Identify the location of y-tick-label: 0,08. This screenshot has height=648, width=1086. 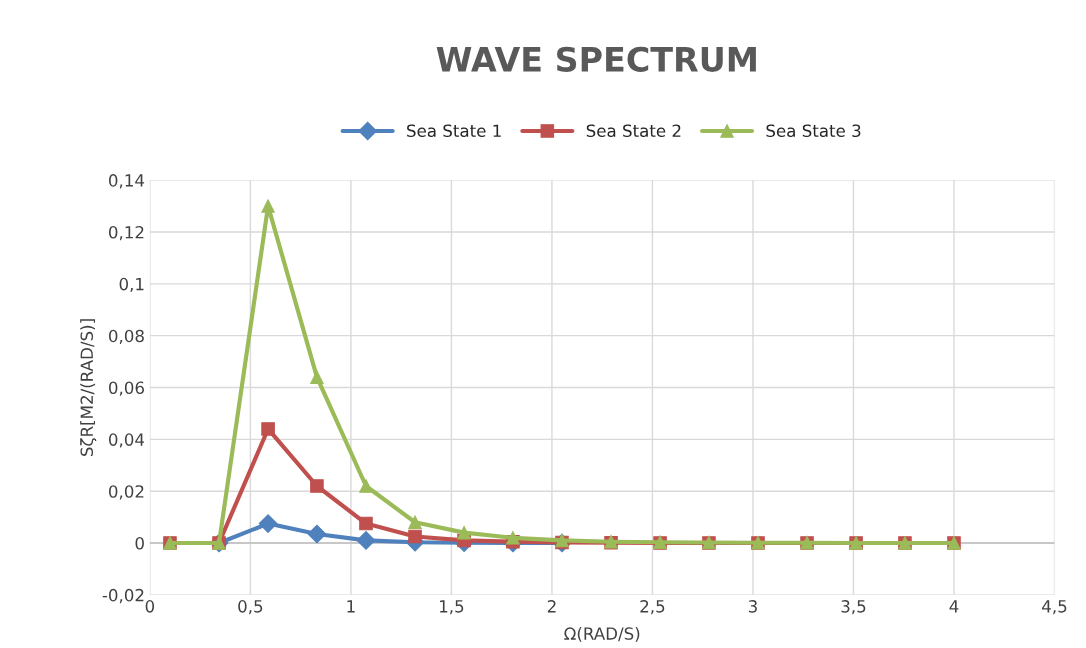
(126, 336).